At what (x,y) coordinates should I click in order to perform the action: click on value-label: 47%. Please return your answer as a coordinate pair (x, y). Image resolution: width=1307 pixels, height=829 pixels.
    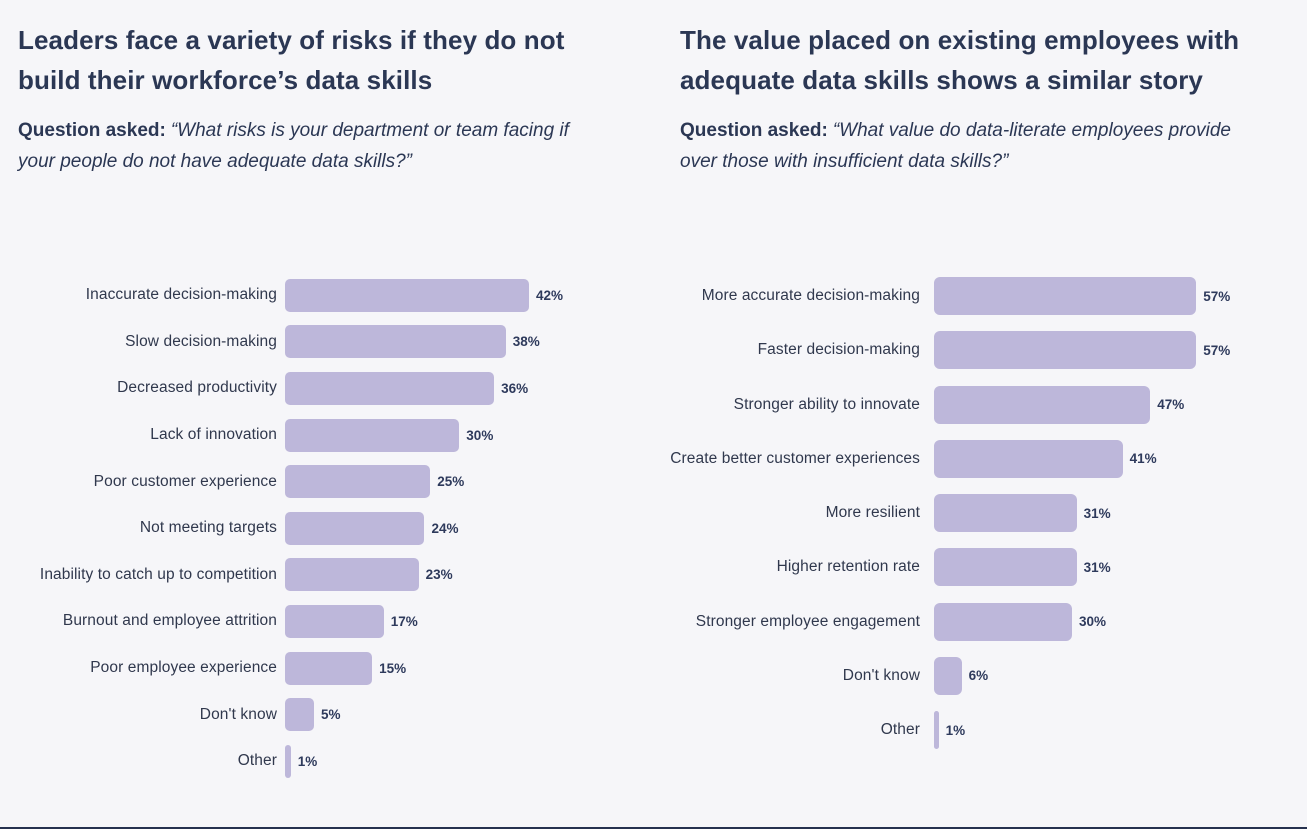
    Looking at the image, I should click on (1171, 405).